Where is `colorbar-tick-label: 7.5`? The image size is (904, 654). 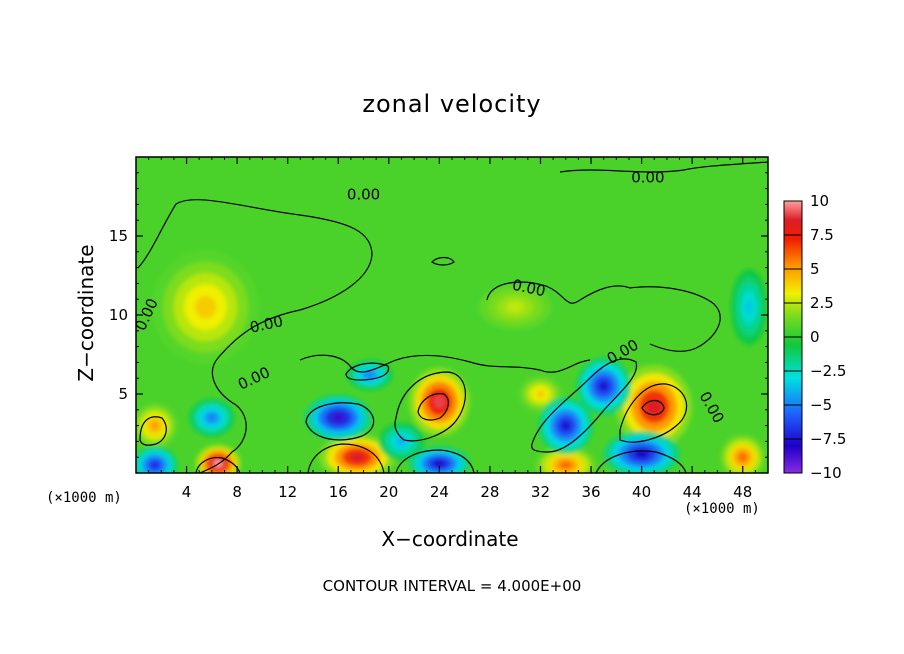 colorbar-tick-label: 7.5 is located at coordinates (822, 235).